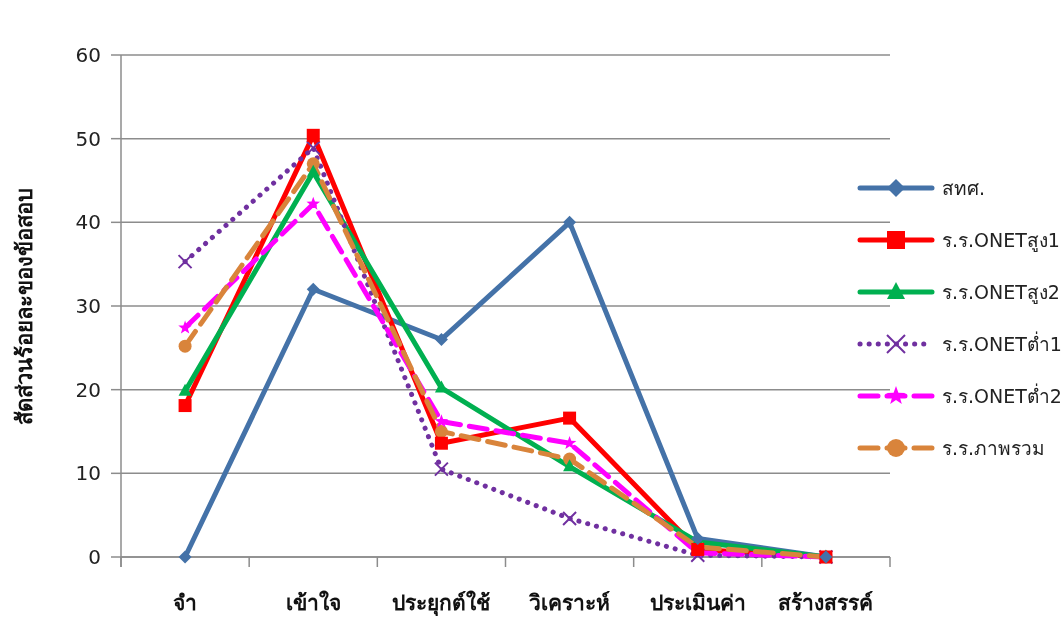 Image resolution: width=1063 pixels, height=617 pixels. What do you see at coordinates (826, 603) in the screenshot?
I see `x-tick-label: สร้างสรรค์` at bounding box center [826, 603].